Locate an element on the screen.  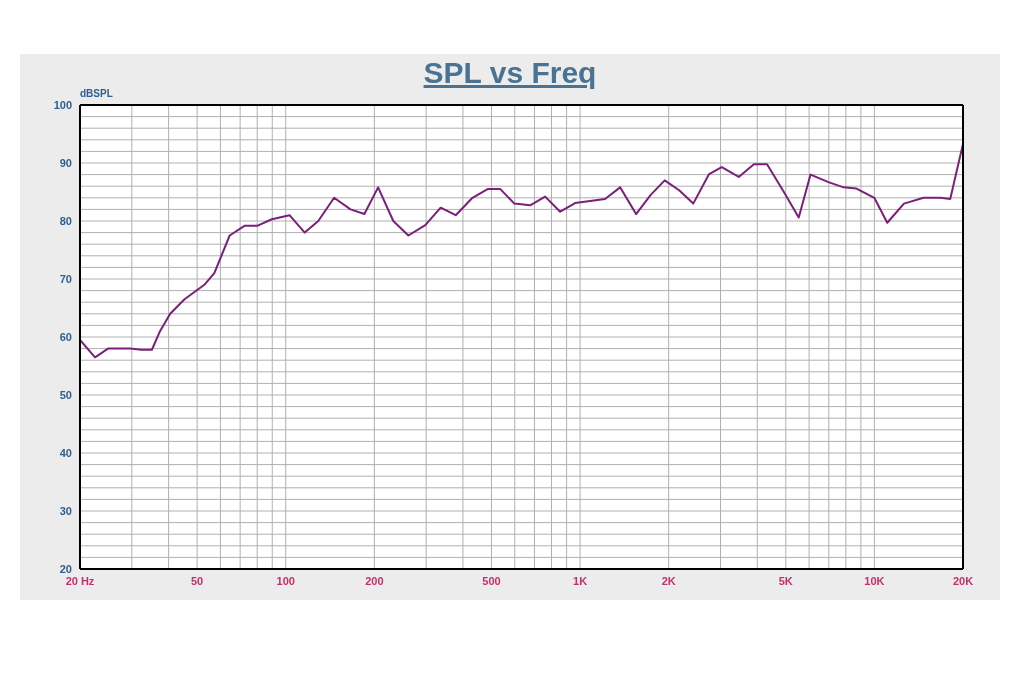
y-tick-label: 100 is located at coordinates (62, 104).